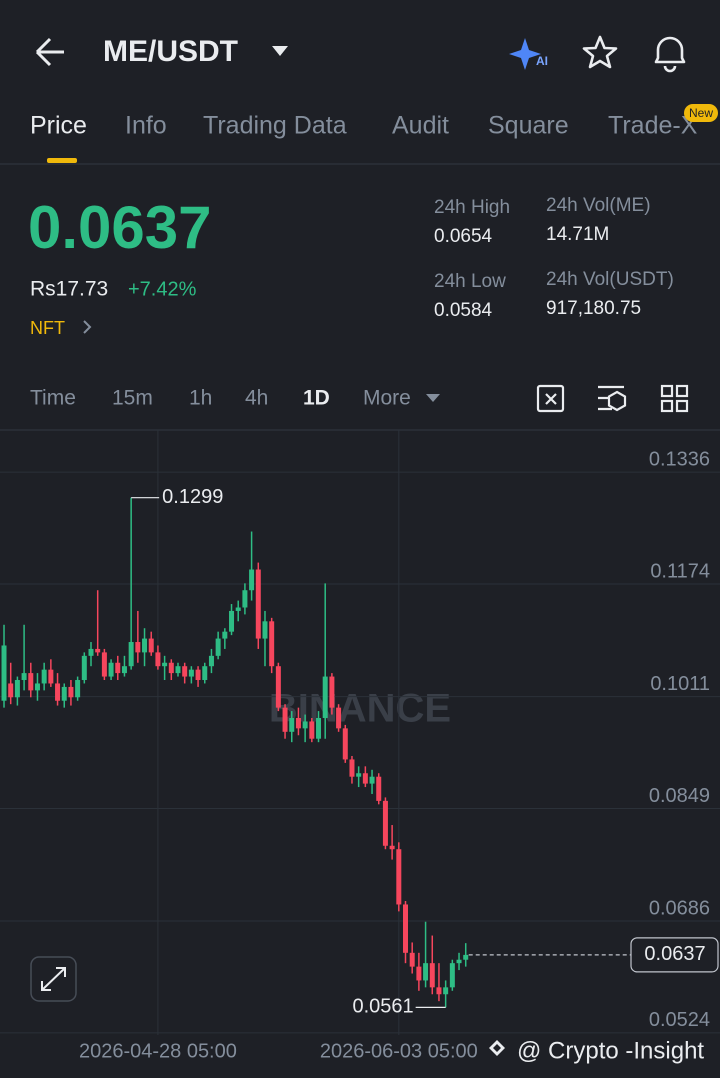  What do you see at coordinates (170, 51) in the screenshot?
I see `pair: ME/USDT` at bounding box center [170, 51].